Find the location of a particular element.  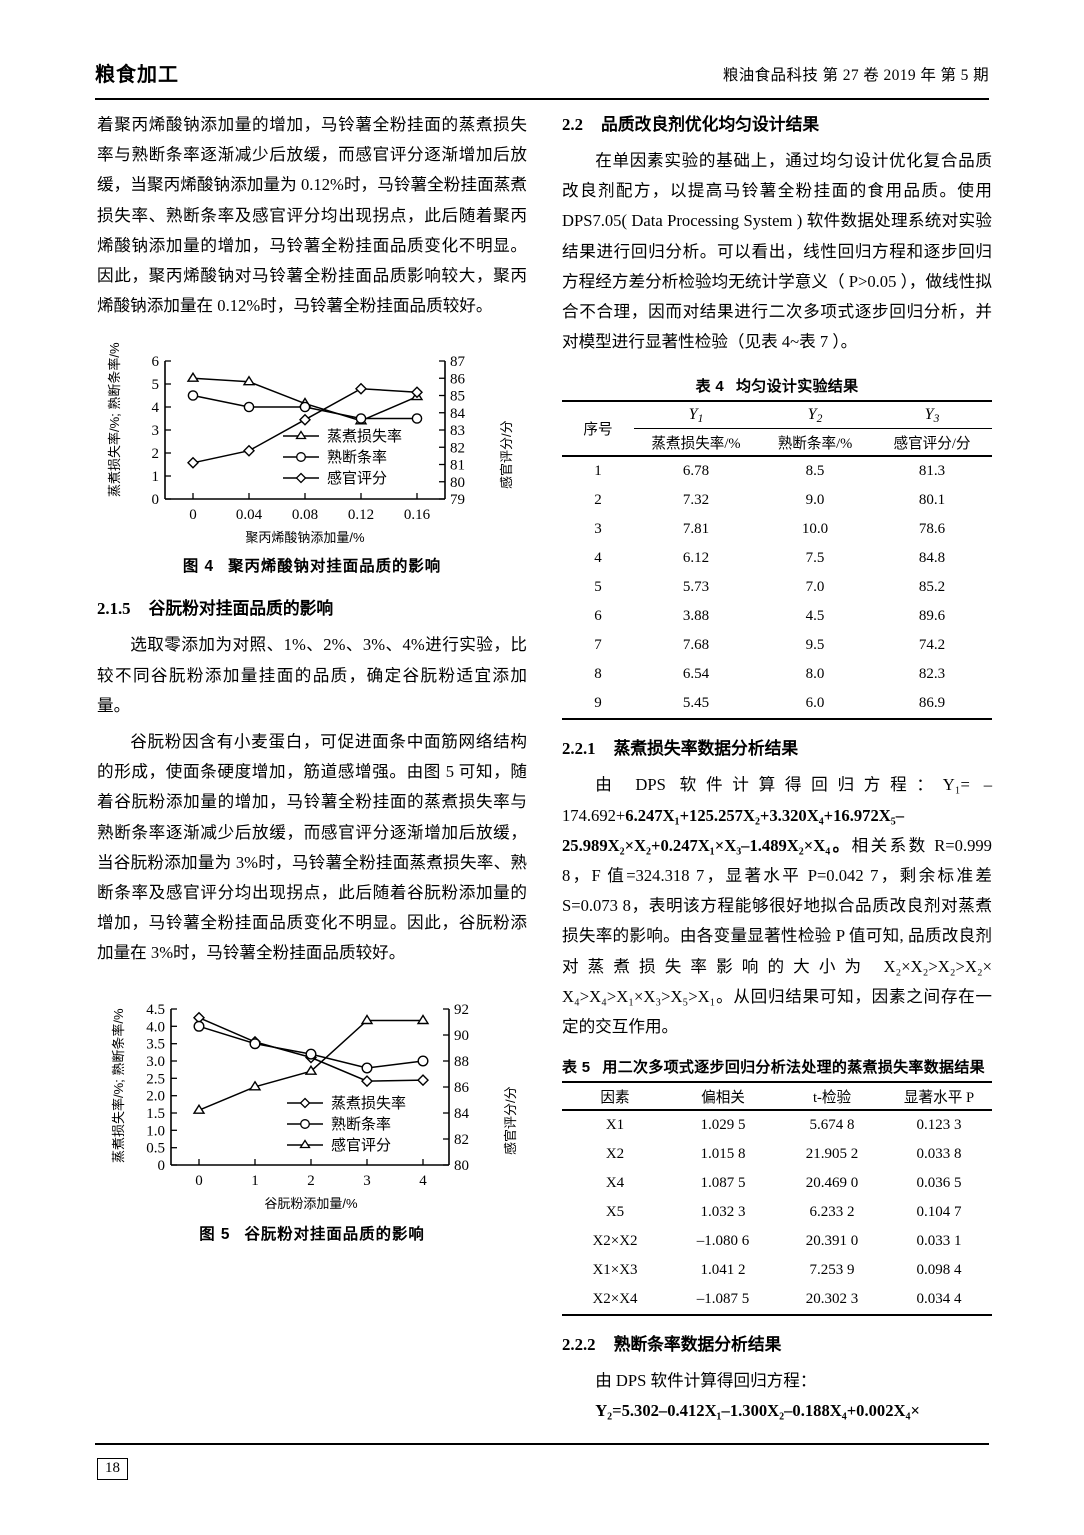

figure-5-xlabel: 谷朊粉添加量/% is located at coordinates (311, 1203).